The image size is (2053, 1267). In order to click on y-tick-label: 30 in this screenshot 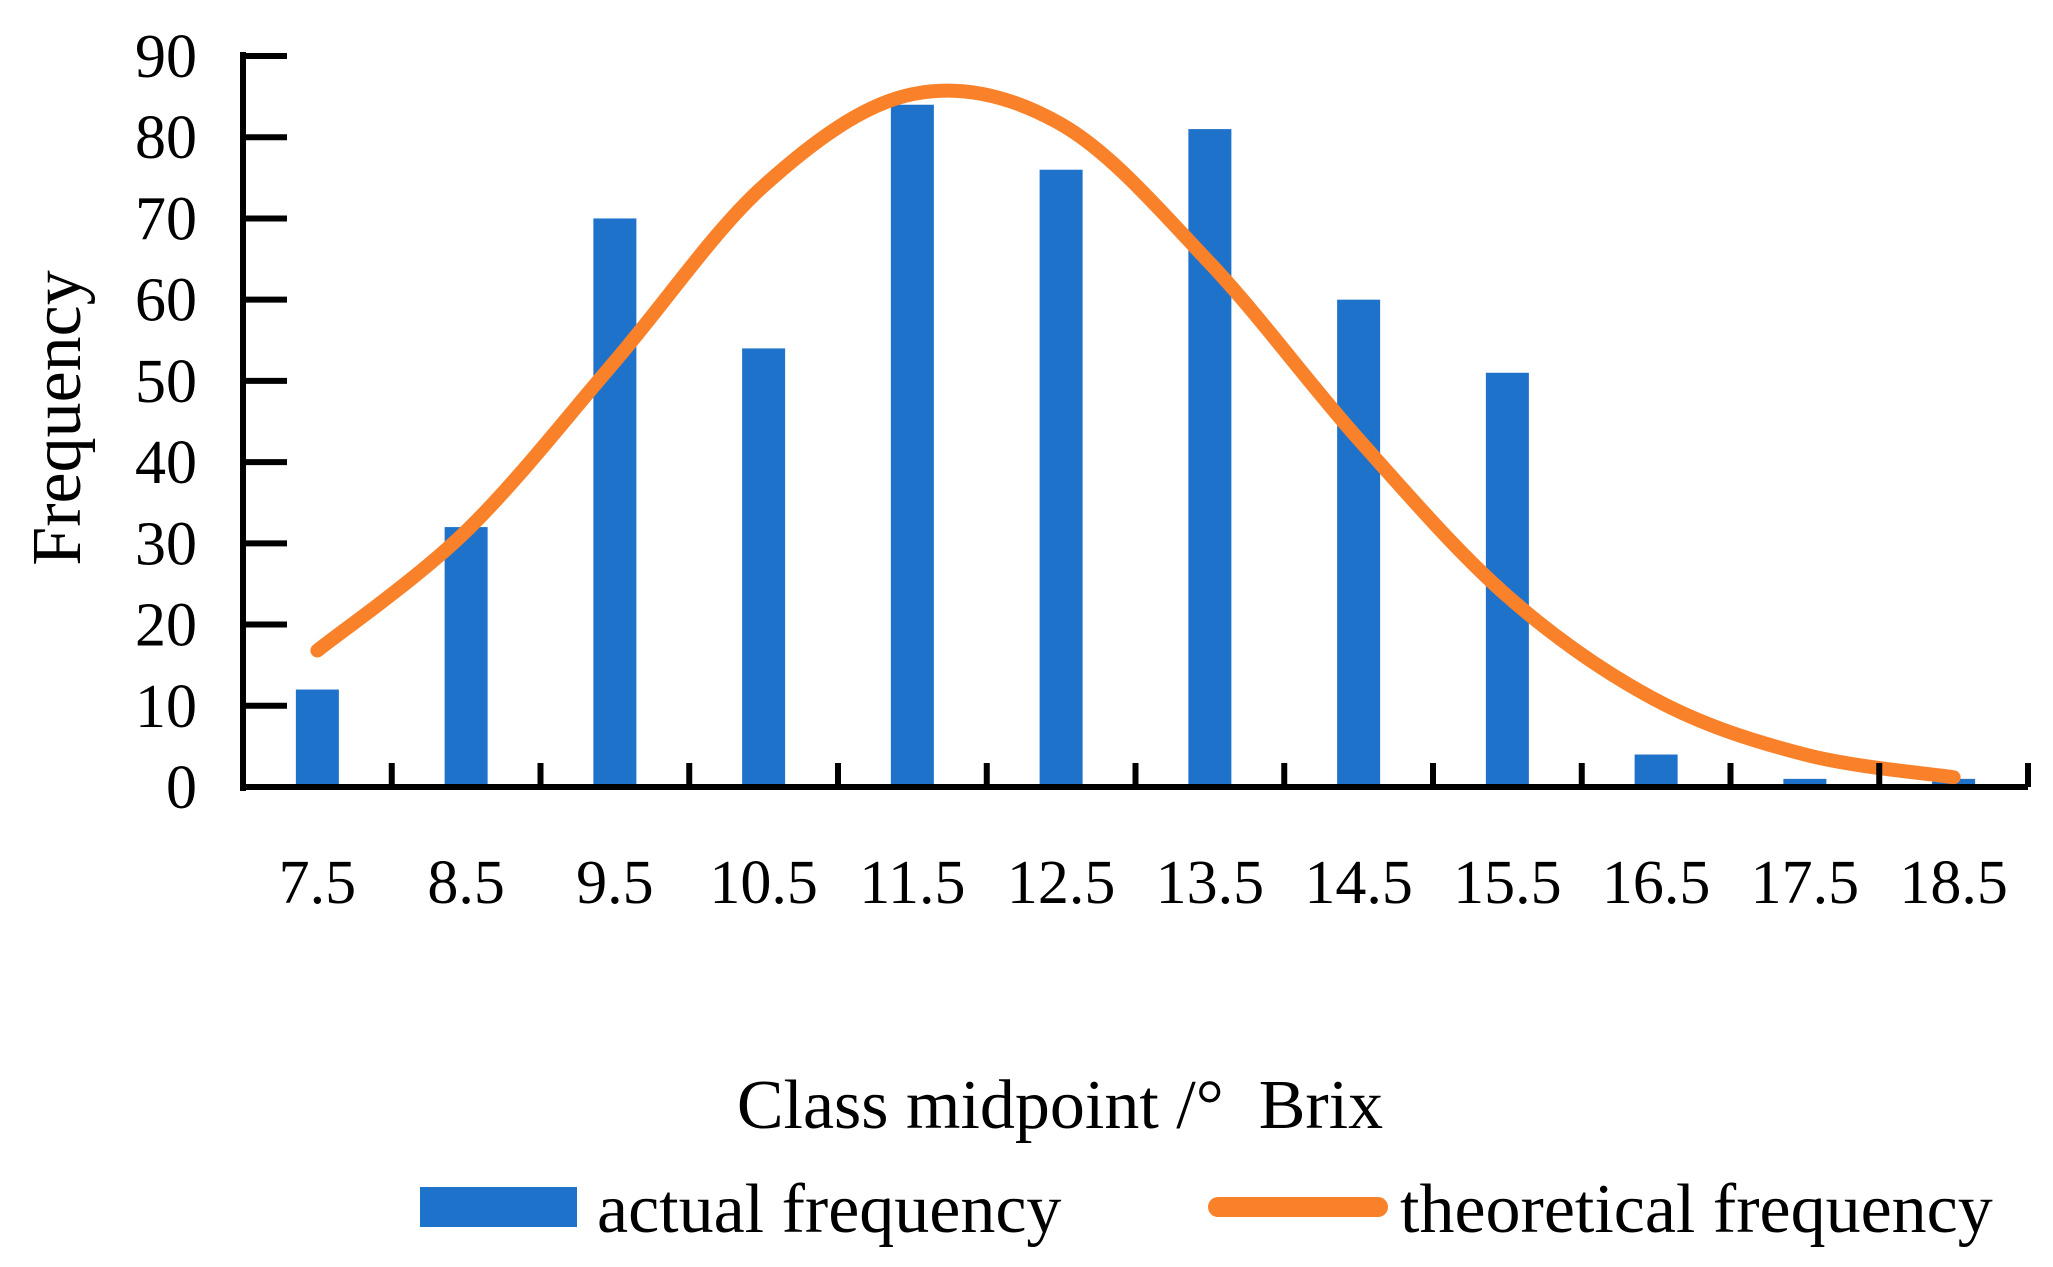, I will do `click(166, 544)`.